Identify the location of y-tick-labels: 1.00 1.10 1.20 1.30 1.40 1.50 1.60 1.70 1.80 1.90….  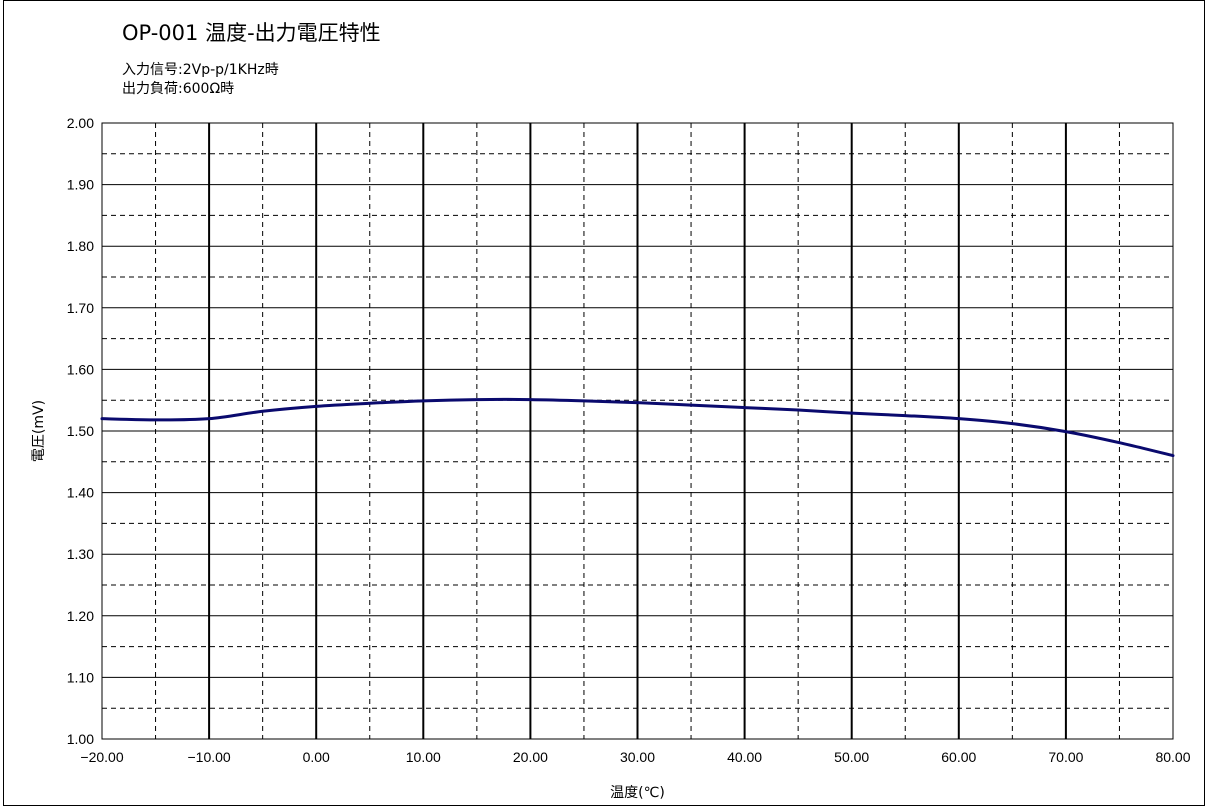
(80, 431).